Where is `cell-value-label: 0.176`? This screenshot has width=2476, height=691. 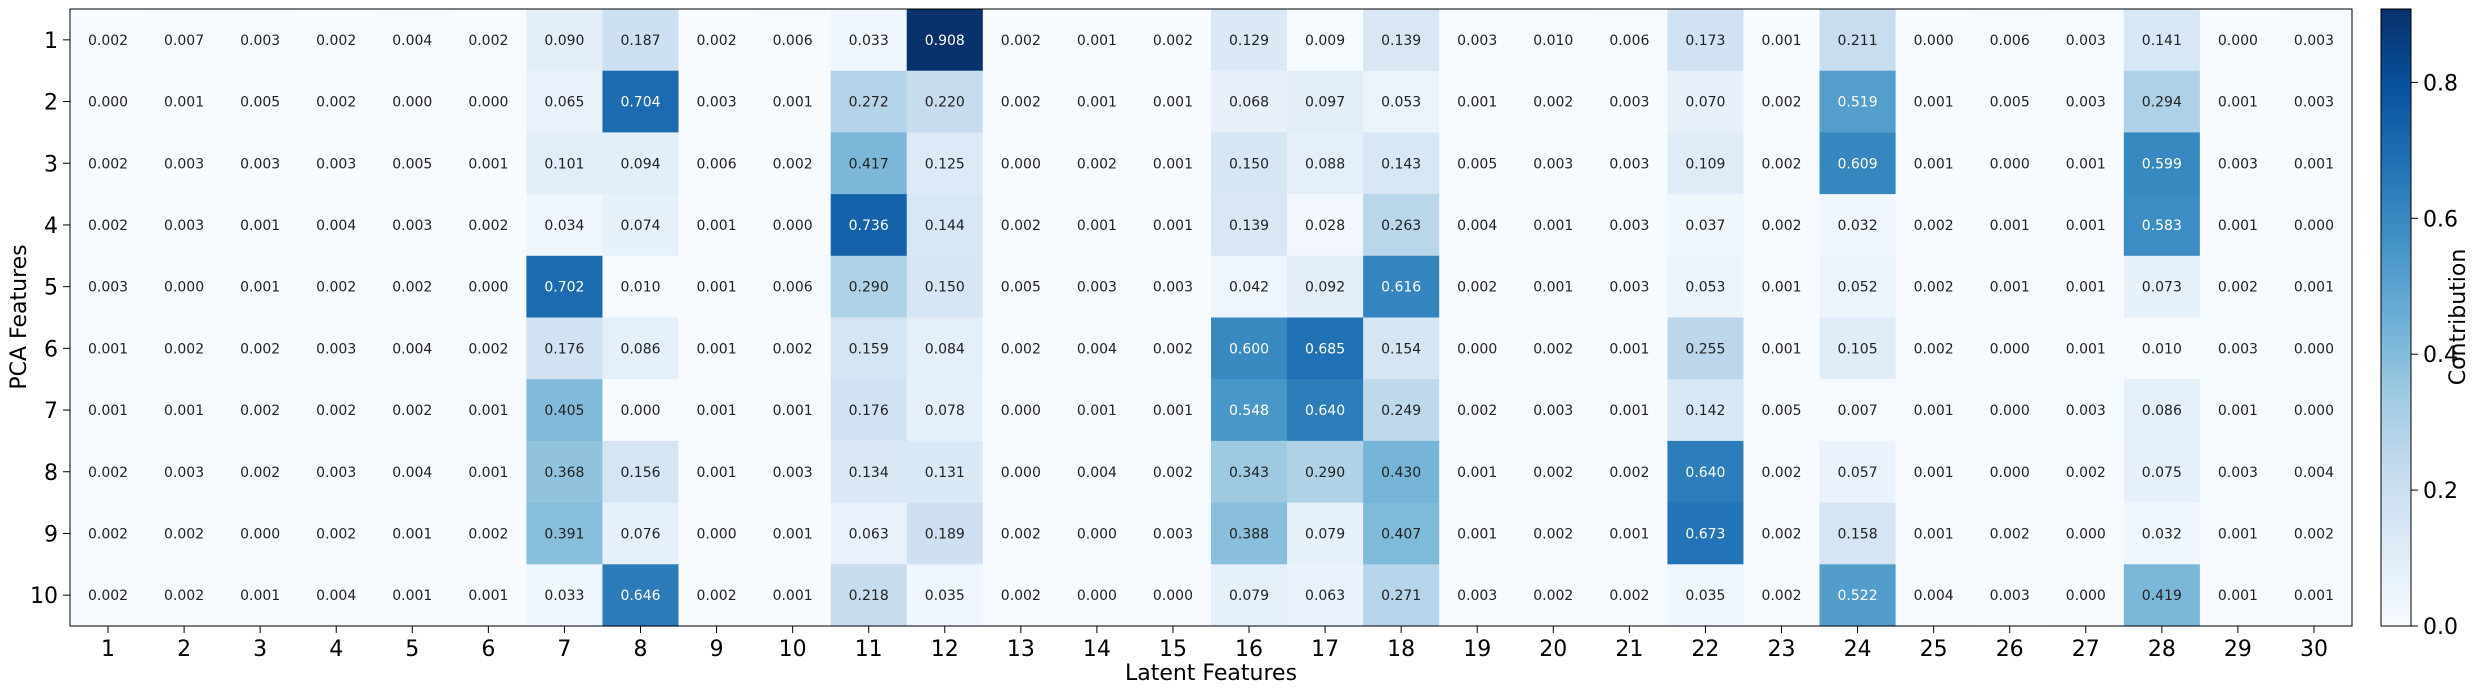
cell-value-label: 0.176 is located at coordinates (564, 349).